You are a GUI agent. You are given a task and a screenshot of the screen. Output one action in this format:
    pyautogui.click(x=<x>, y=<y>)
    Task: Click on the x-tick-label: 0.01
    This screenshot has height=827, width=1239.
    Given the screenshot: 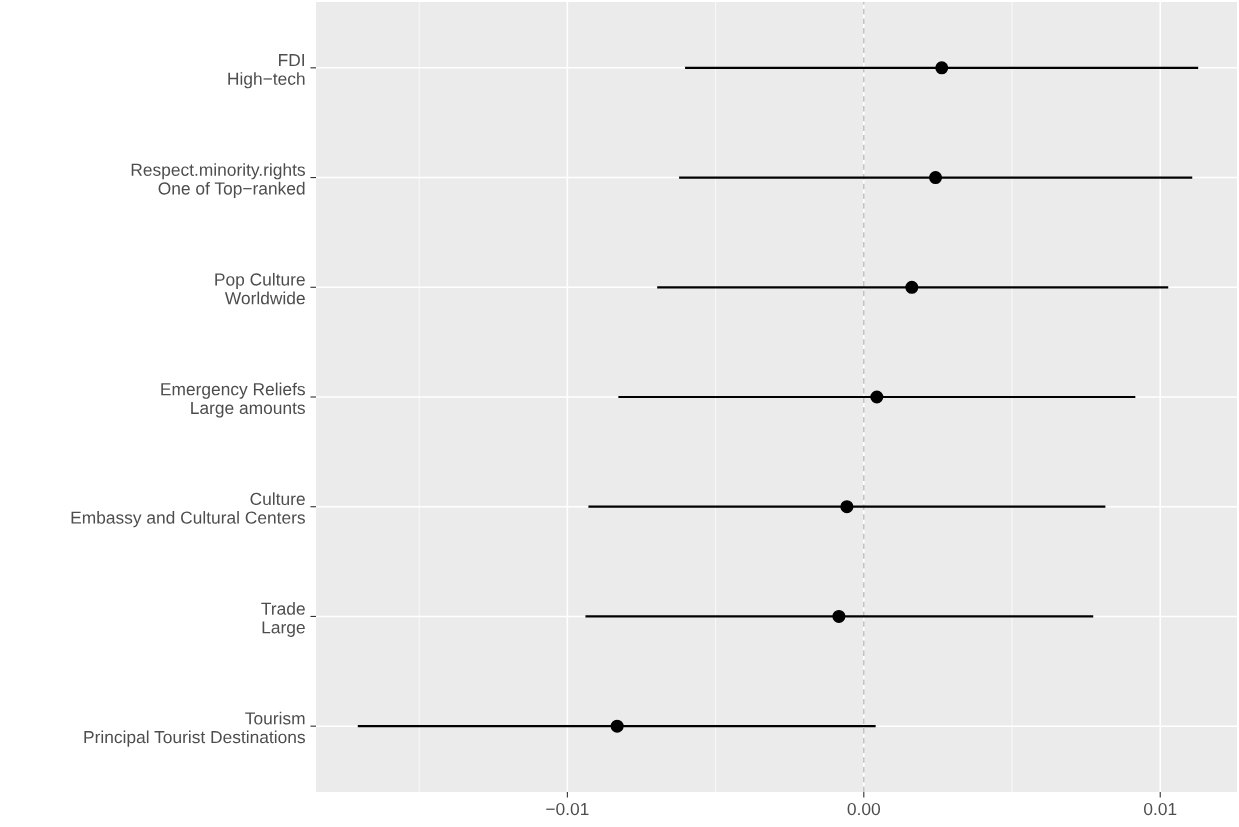 What is the action you would take?
    pyautogui.click(x=1160, y=809)
    